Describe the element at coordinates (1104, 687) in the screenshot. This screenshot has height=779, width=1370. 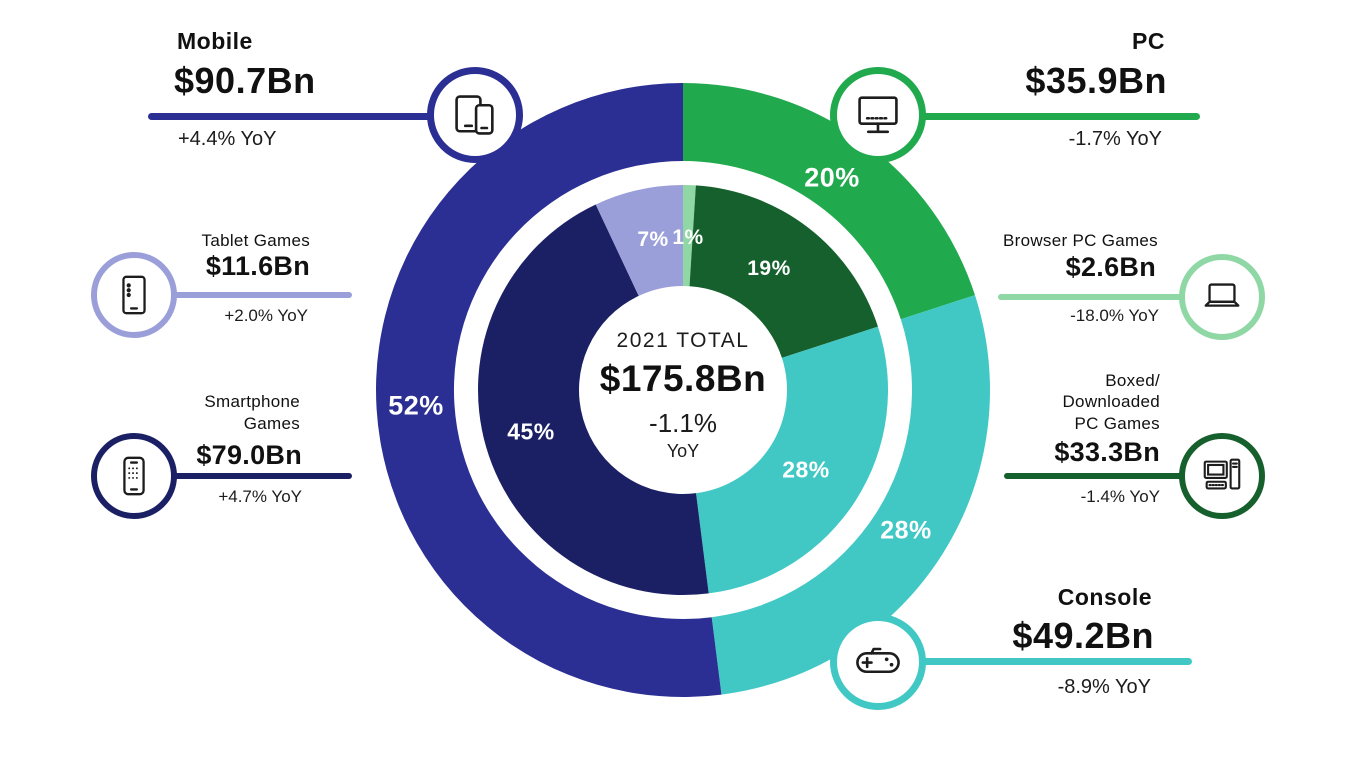
I see `console-yoy: -8.9% YoY` at that location.